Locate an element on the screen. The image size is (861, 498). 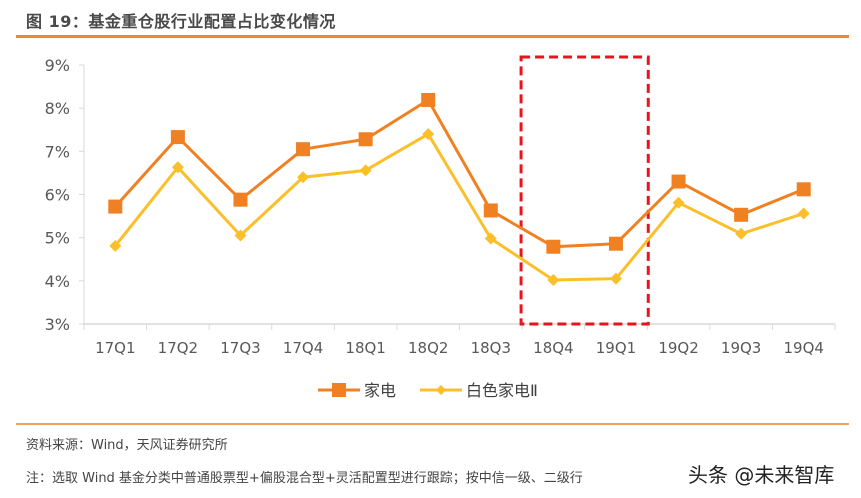
x-tick-label: 17Q1 is located at coordinates (115, 348).